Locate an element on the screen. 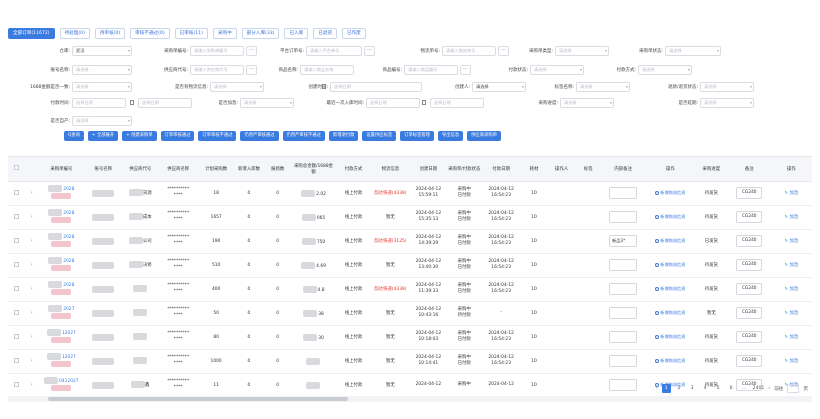 This screenshot has width=820, height=419. warehouse-select: 武汉 is located at coordinates (102, 51).